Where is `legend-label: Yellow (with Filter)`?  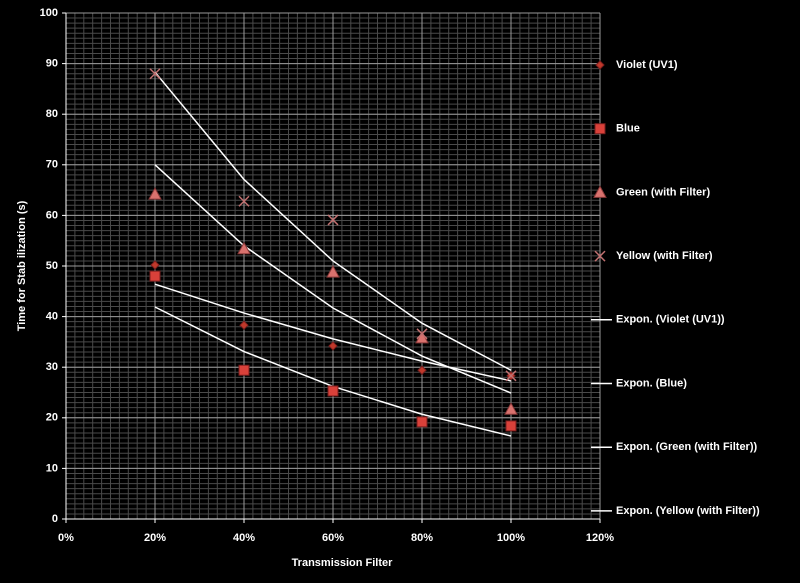 legend-label: Yellow (with Filter) is located at coordinates (664, 256).